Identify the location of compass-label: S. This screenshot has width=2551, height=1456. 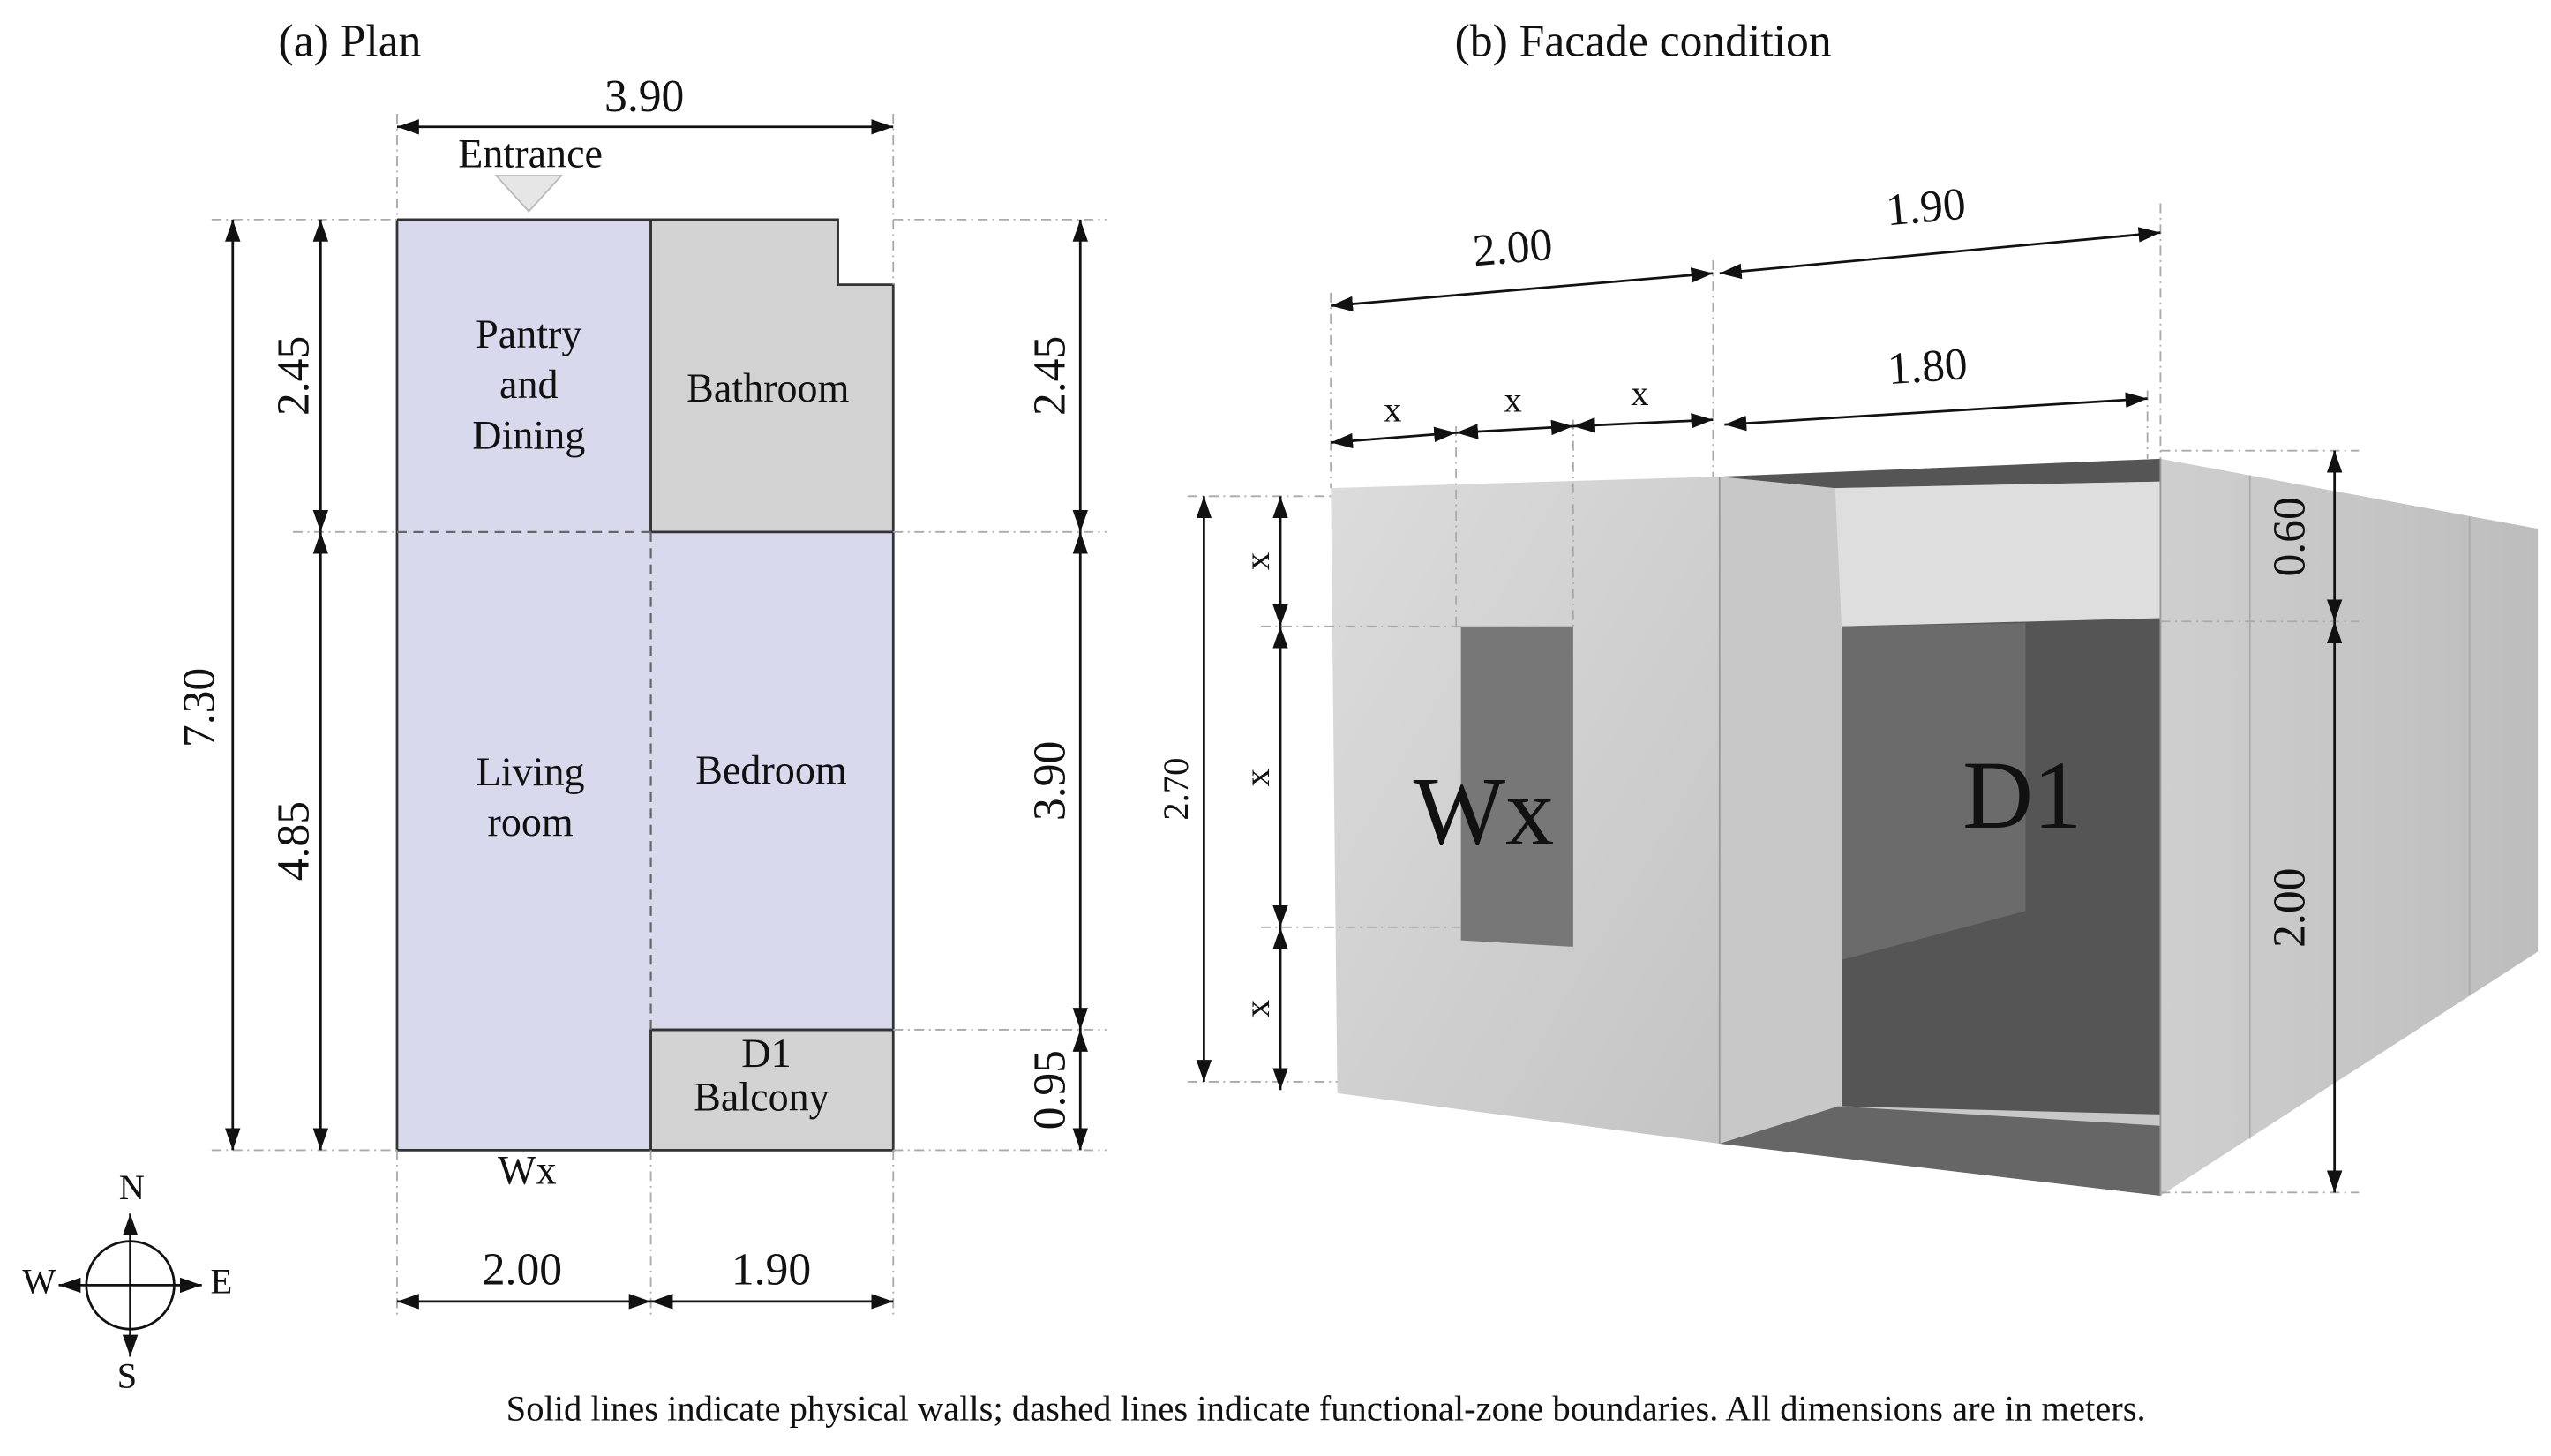
(128, 1376).